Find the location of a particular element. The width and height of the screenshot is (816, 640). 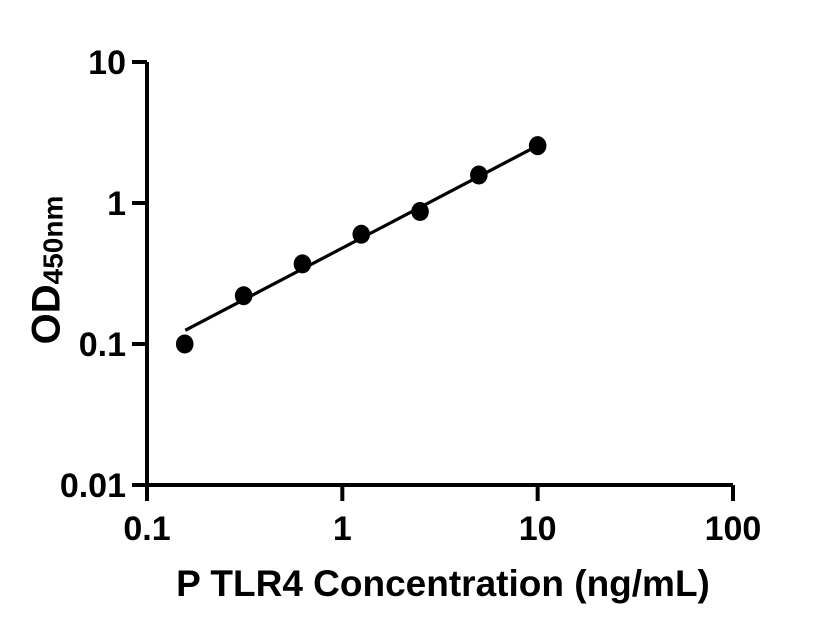

y-axis-title-main: OD is located at coordinates (46, 314).